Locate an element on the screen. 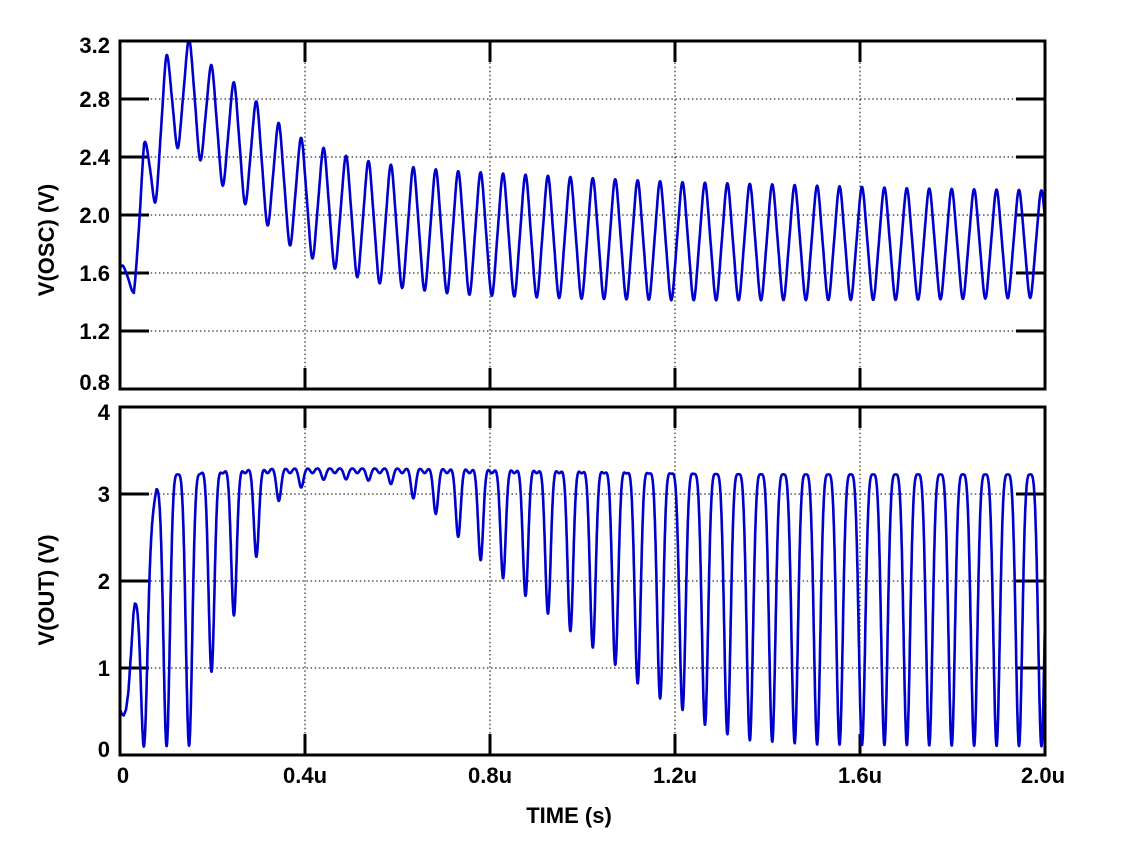 The width and height of the screenshot is (1130, 851). out-ytick-2: 2 is located at coordinates (104, 581).